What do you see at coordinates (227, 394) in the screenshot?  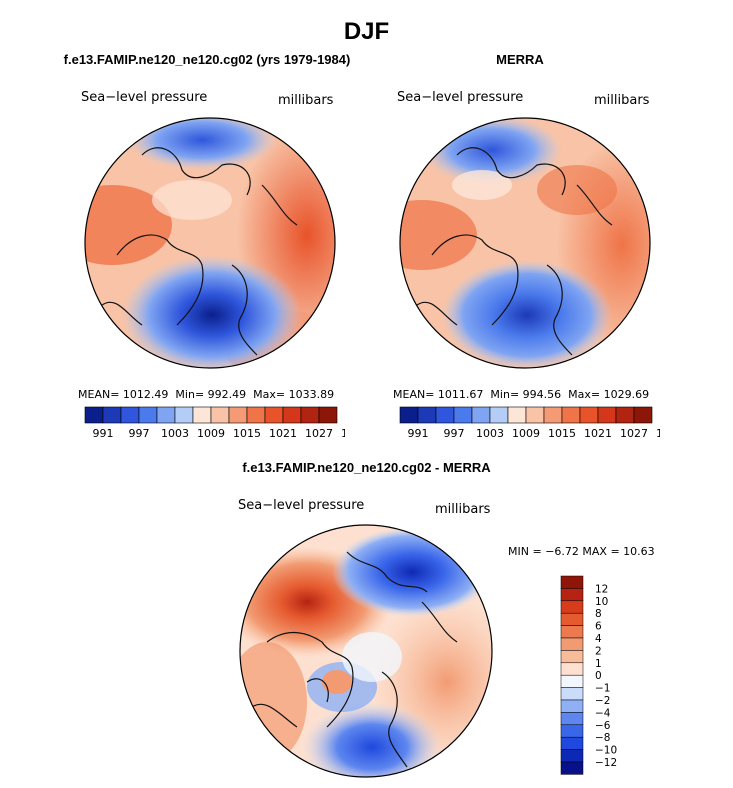 I see `panel1-min-value: 992.49` at bounding box center [227, 394].